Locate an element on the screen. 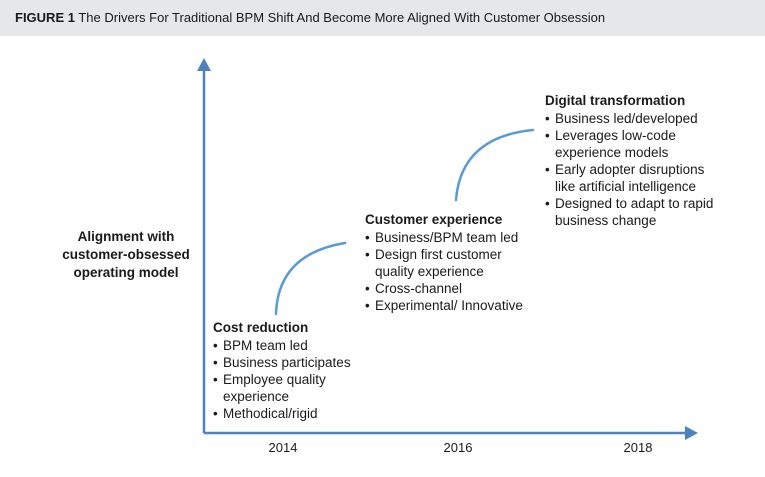 This screenshot has width=765, height=477. x-tick-2018: 2018 is located at coordinates (638, 447).